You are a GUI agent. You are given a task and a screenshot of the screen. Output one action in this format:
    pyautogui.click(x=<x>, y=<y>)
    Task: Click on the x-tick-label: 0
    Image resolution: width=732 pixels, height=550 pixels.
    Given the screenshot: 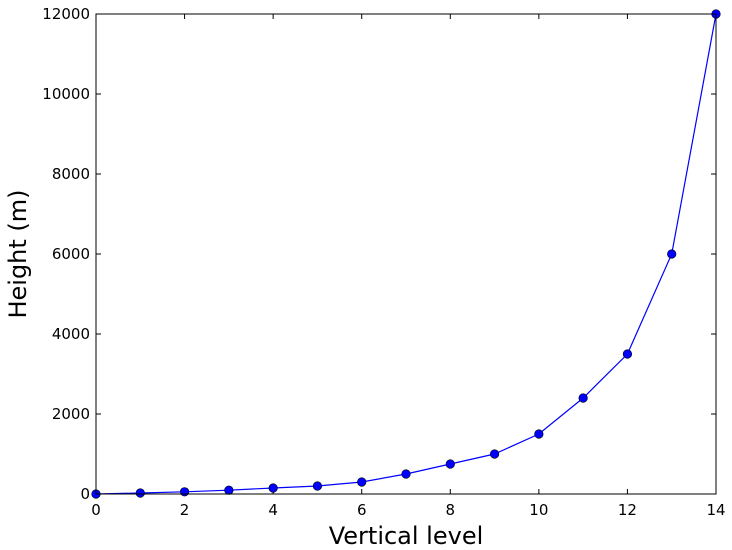 What is the action you would take?
    pyautogui.click(x=96, y=510)
    